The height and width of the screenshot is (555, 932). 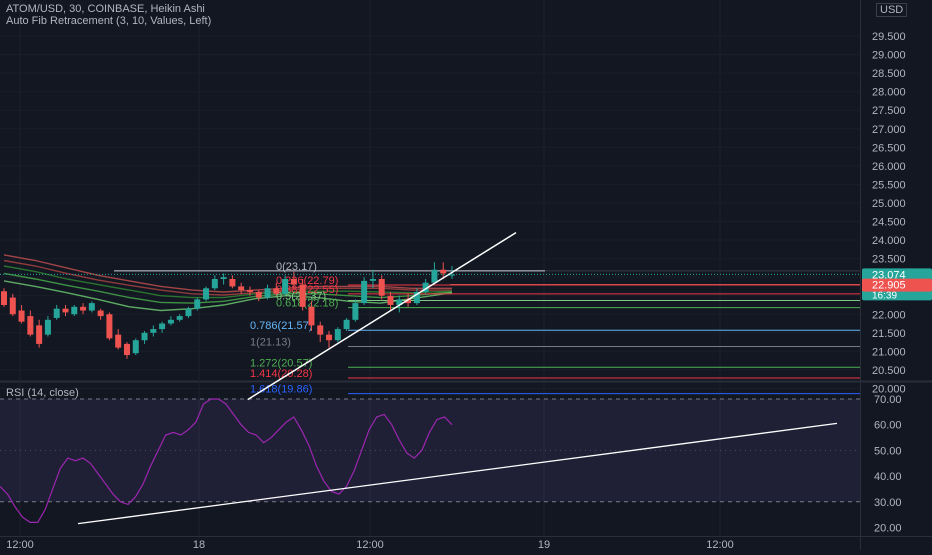 What do you see at coordinates (226, 461) in the screenshot?
I see `rsi-line` at bounding box center [226, 461].